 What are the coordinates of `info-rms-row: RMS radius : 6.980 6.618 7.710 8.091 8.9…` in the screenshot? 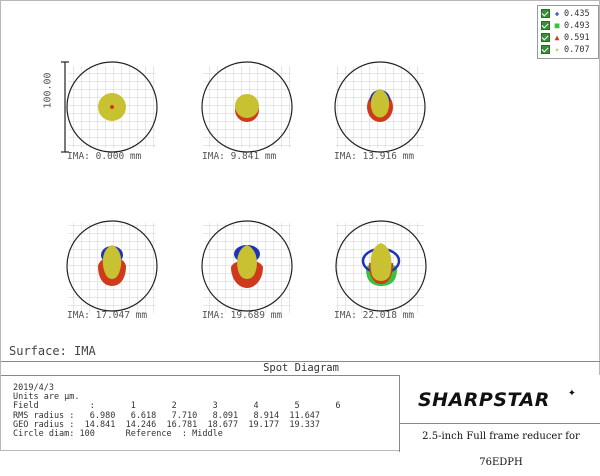 It's located at (167, 415).